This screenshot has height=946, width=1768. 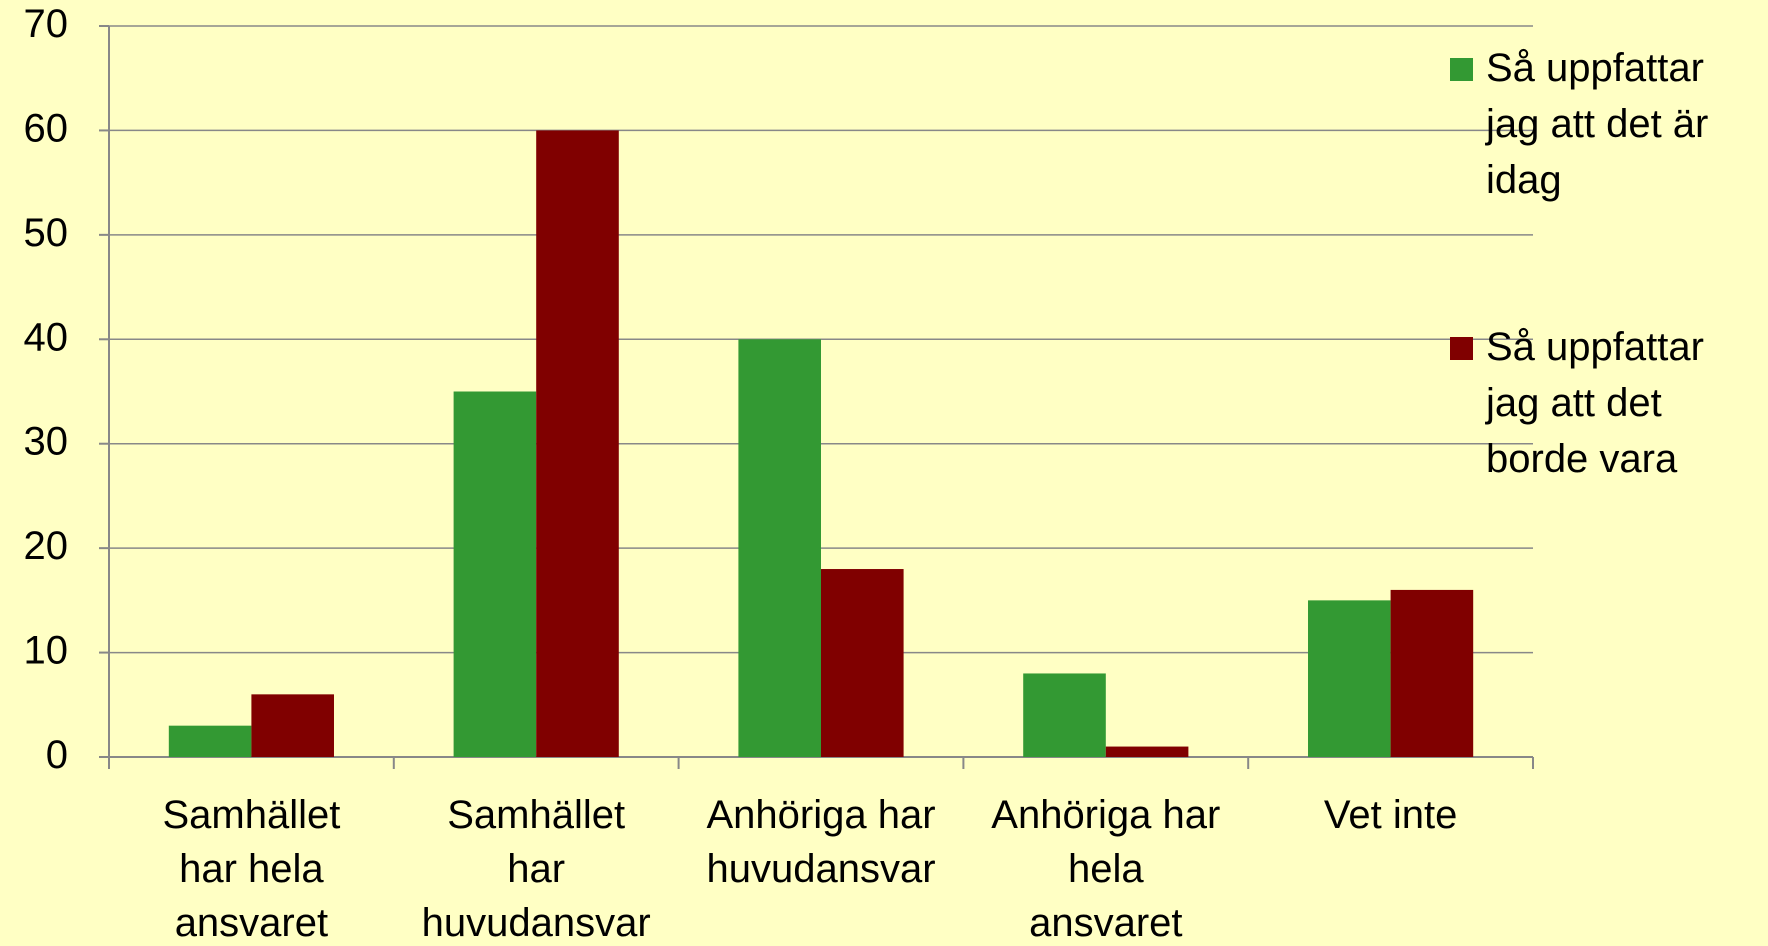 I want to click on x-tick-label: Anhöriga har hela ansvaret, so click(x=1105, y=869).